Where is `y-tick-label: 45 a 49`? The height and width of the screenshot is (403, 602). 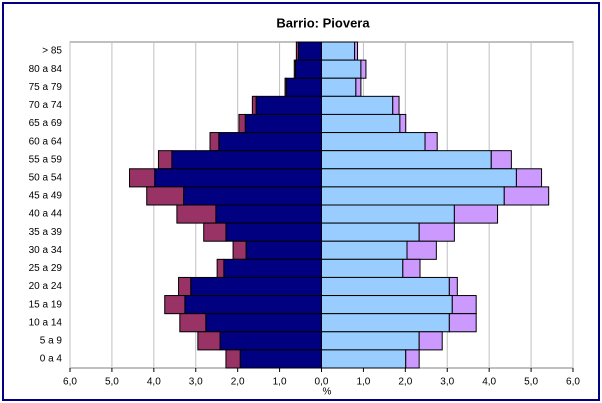
y-tick-label: 45 a 49 is located at coordinates (46, 196).